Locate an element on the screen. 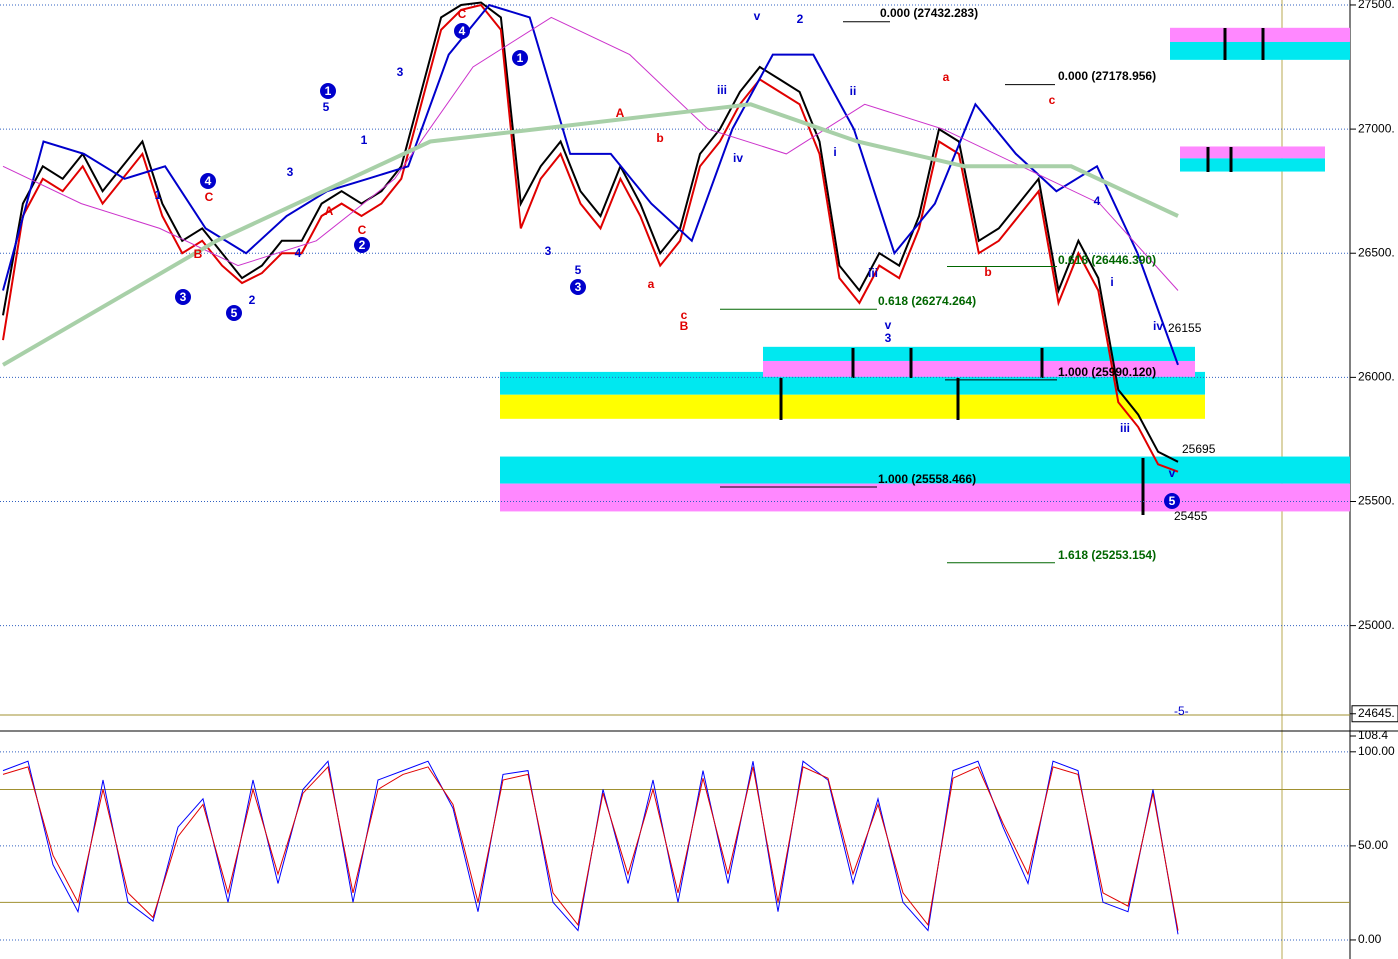 The height and width of the screenshot is (959, 1398). price-label: 25455 is located at coordinates (1191, 516).